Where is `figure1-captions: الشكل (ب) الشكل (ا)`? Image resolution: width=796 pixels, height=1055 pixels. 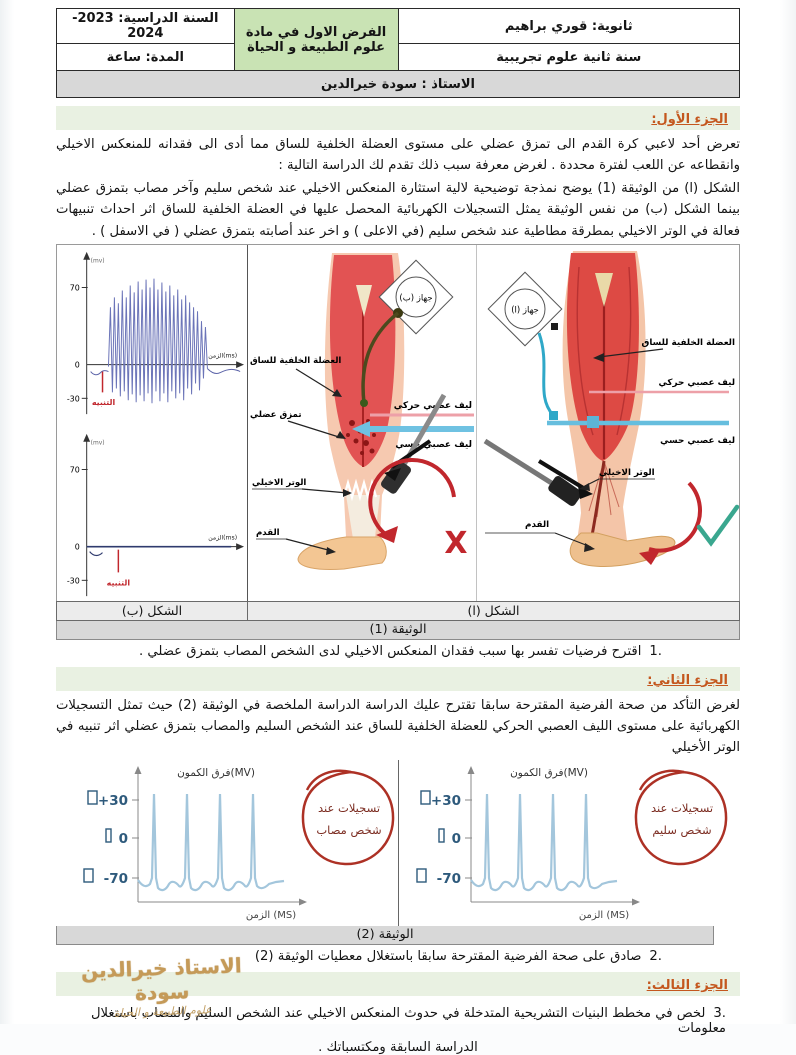
figure1-captions: الشكل (ب) الشكل (ا) is located at coordinates (398, 610).